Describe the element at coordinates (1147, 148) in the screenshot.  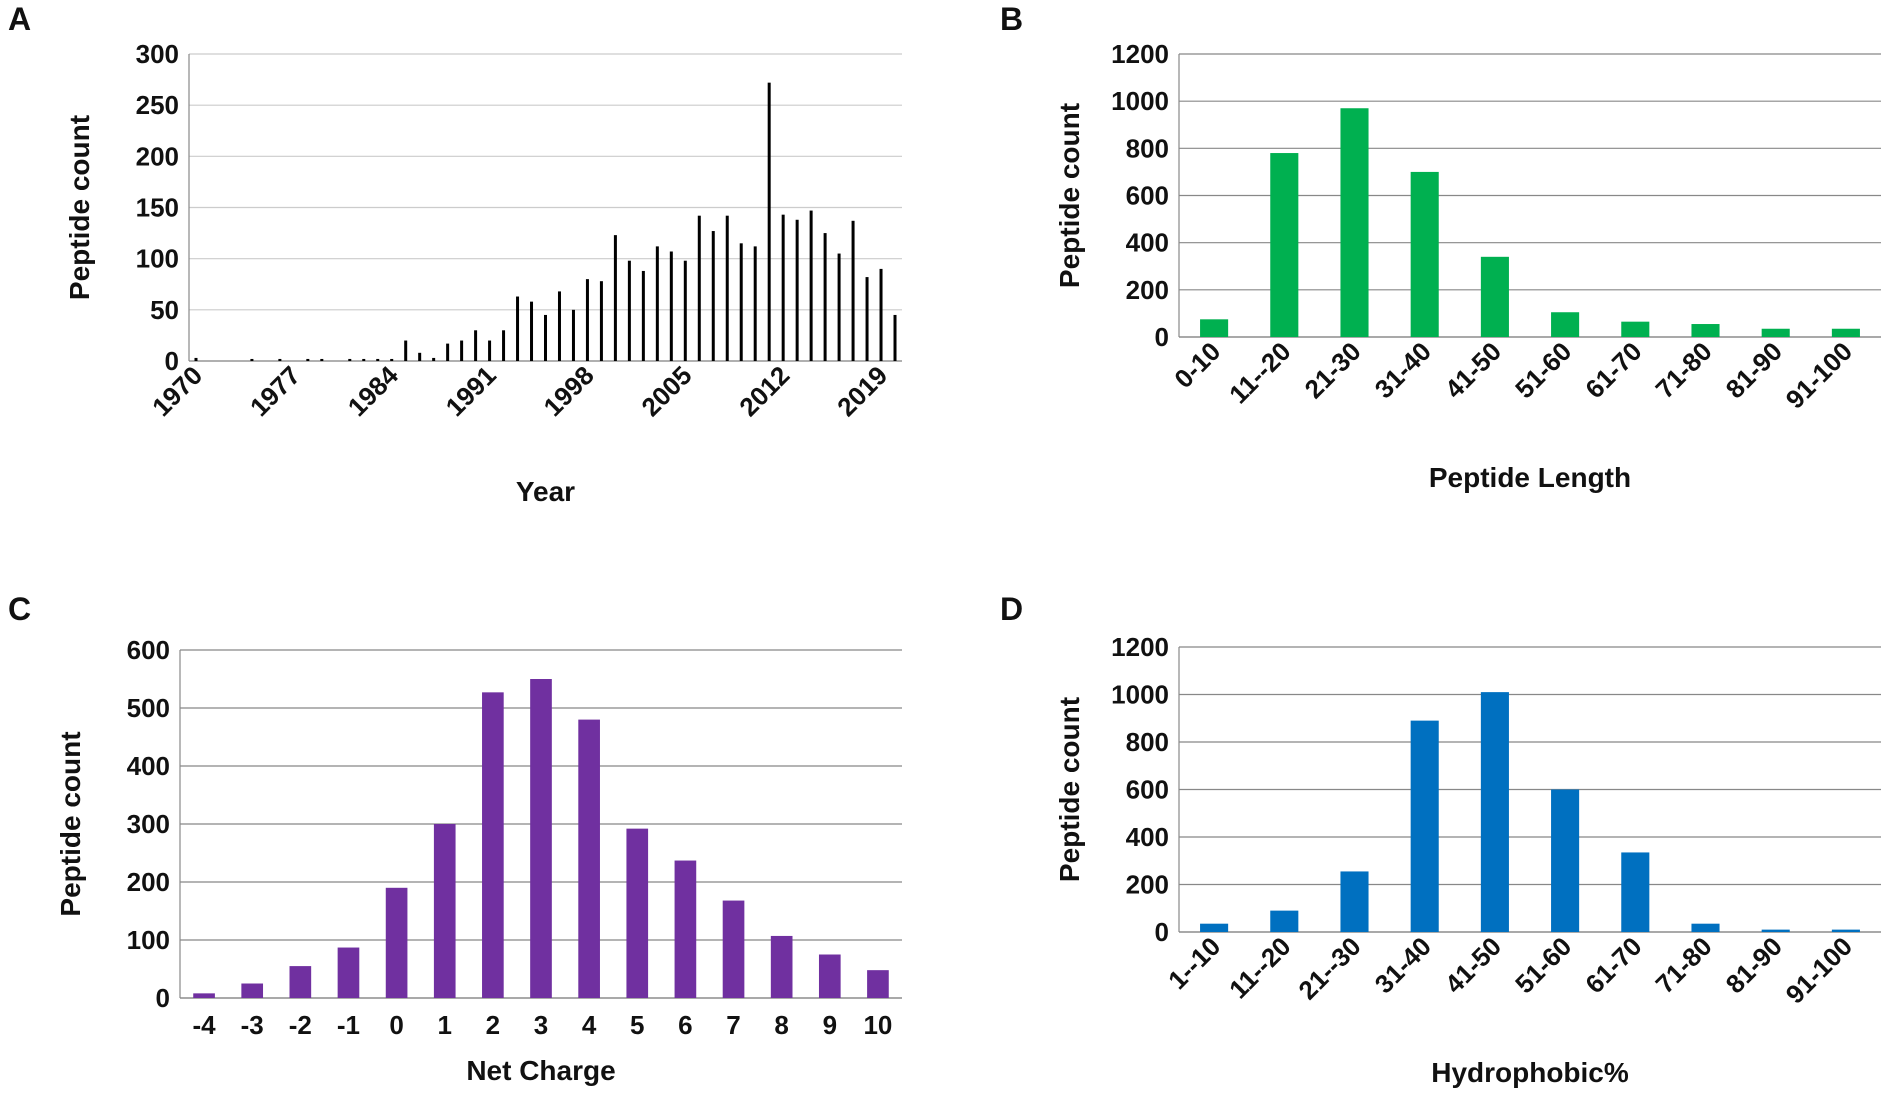
I see `y-tick-label: 800` at that location.